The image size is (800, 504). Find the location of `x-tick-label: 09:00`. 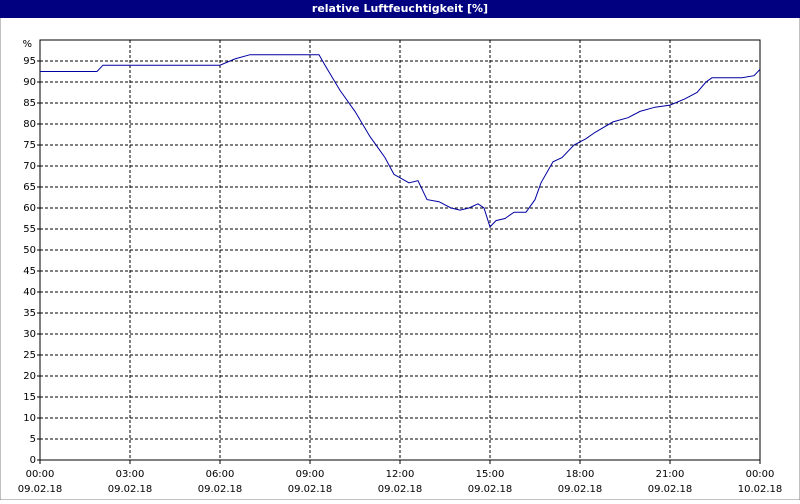

x-tick-label: 09:00 is located at coordinates (310, 474).